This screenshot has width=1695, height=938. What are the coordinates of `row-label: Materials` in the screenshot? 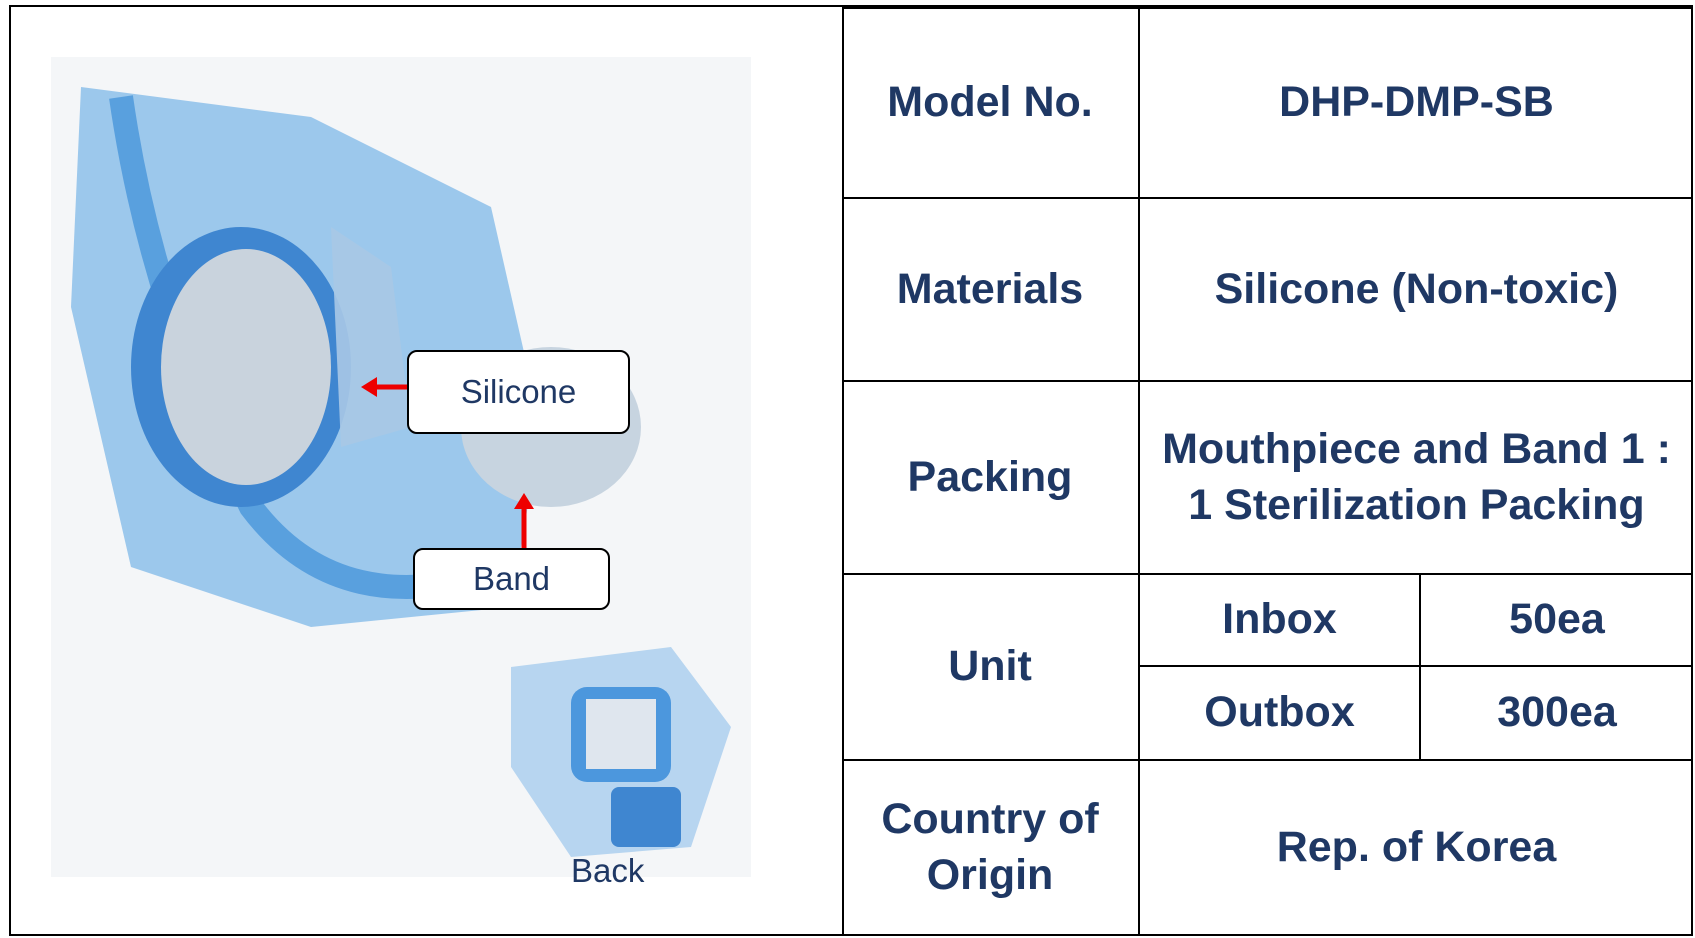 It's located at (991, 289).